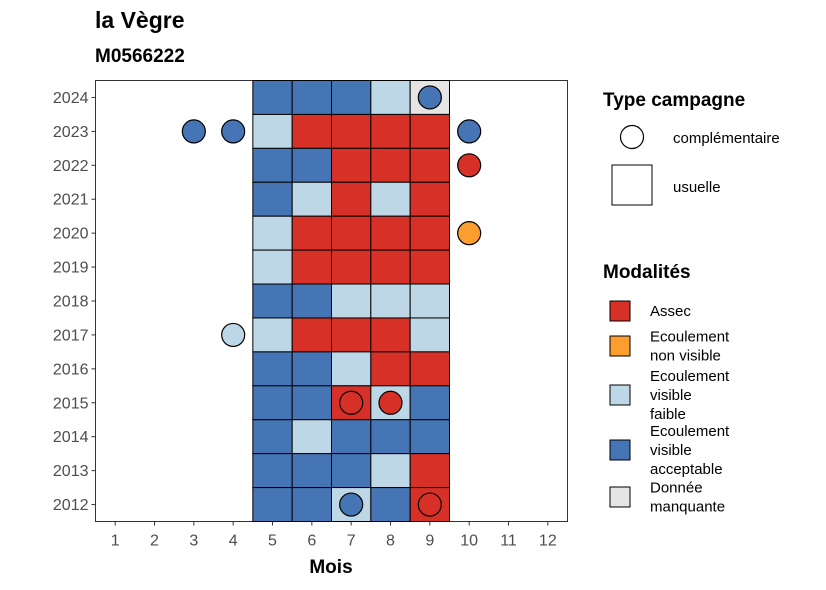  Describe the element at coordinates (71, 166) in the screenshot. I see `y-tick-label: 2022` at that location.